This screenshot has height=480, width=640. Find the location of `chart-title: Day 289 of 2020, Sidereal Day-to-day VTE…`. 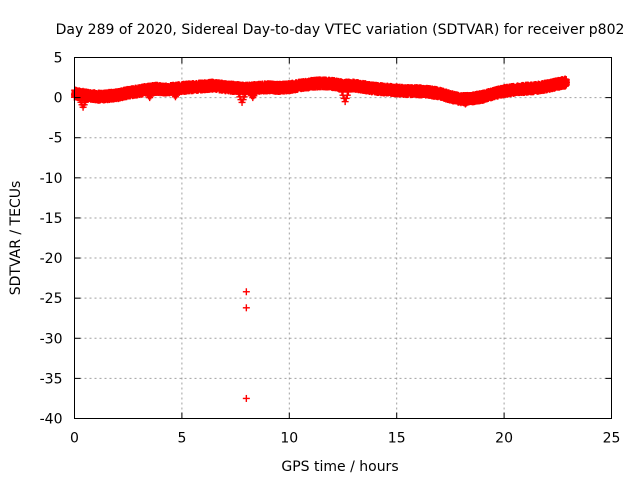

chart-title: Day 289 of 2020, Sidereal Day-to-day VTE… is located at coordinates (340, 30).